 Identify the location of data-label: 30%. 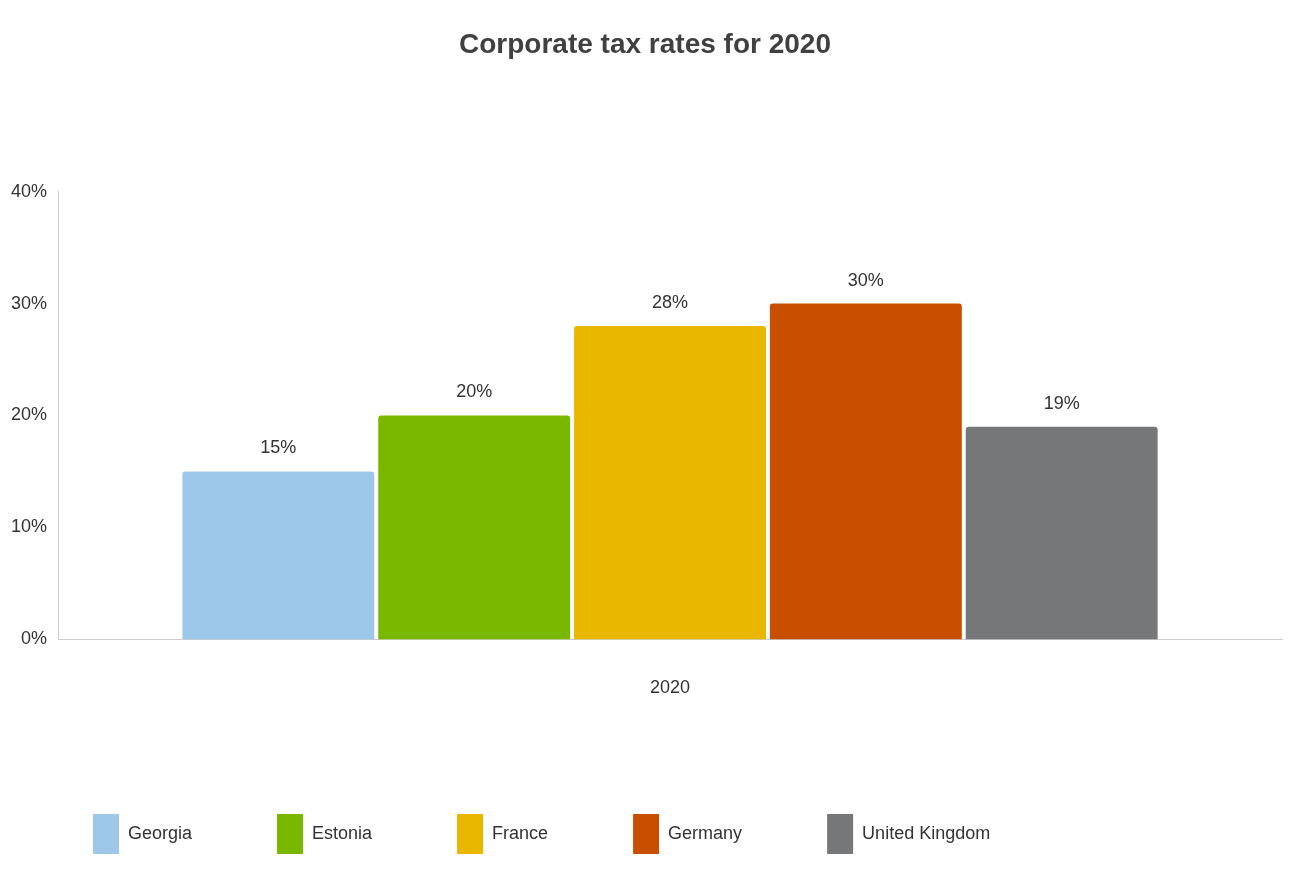
(865, 279).